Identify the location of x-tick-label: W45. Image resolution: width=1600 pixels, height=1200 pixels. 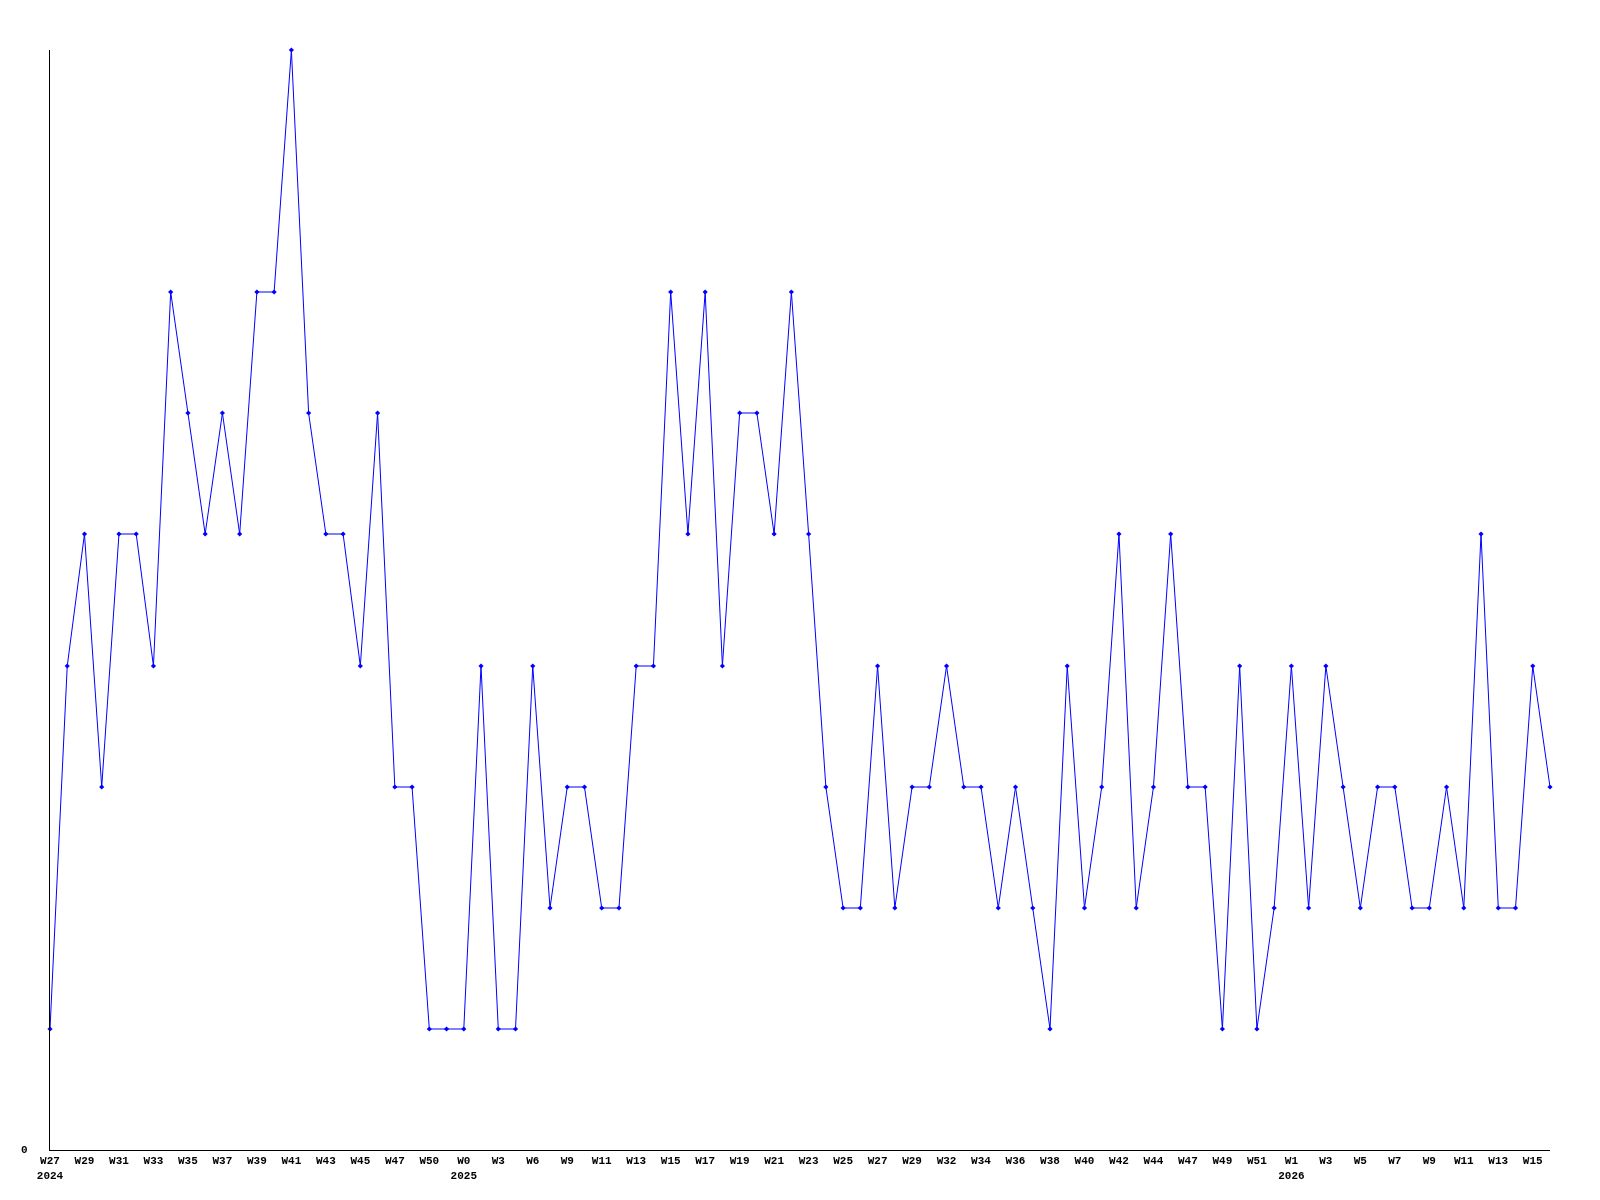
(360, 1161).